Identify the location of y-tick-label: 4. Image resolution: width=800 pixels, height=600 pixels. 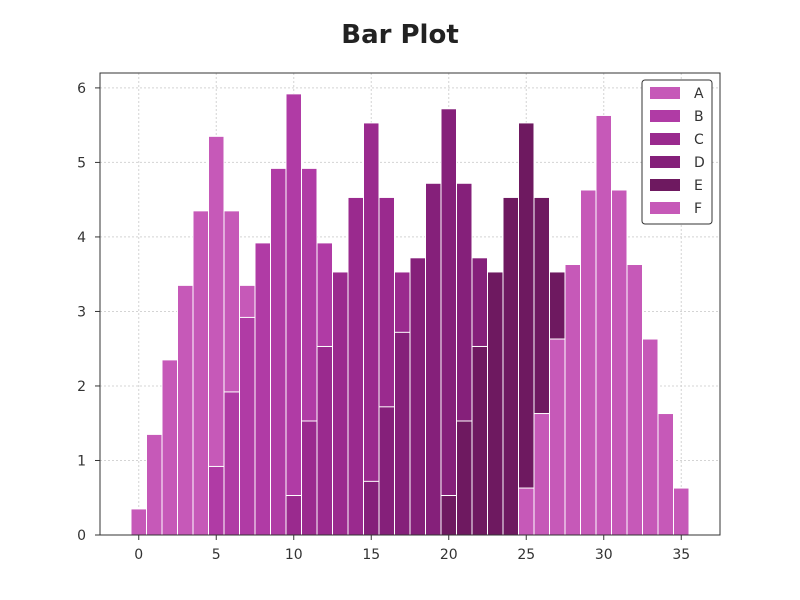
(81, 238).